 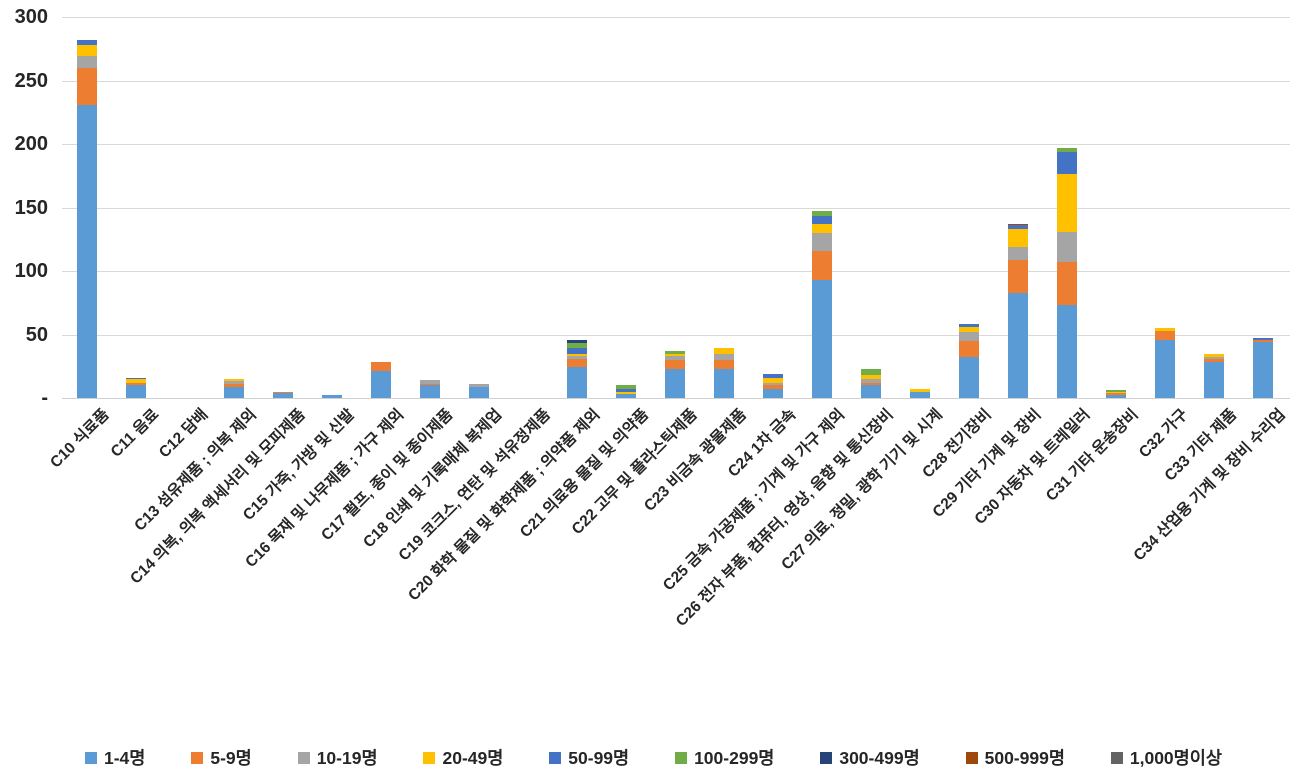 I want to click on legend-item: 300-499명, so click(x=870, y=757).